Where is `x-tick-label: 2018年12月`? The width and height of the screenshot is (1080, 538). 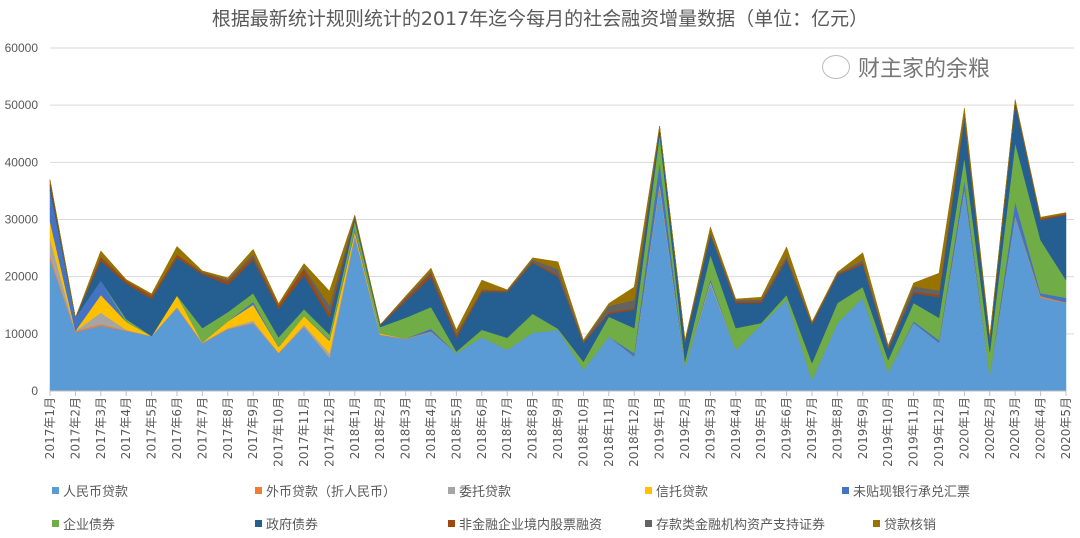 x-tick-label: 2018年12月 is located at coordinates (634, 432).